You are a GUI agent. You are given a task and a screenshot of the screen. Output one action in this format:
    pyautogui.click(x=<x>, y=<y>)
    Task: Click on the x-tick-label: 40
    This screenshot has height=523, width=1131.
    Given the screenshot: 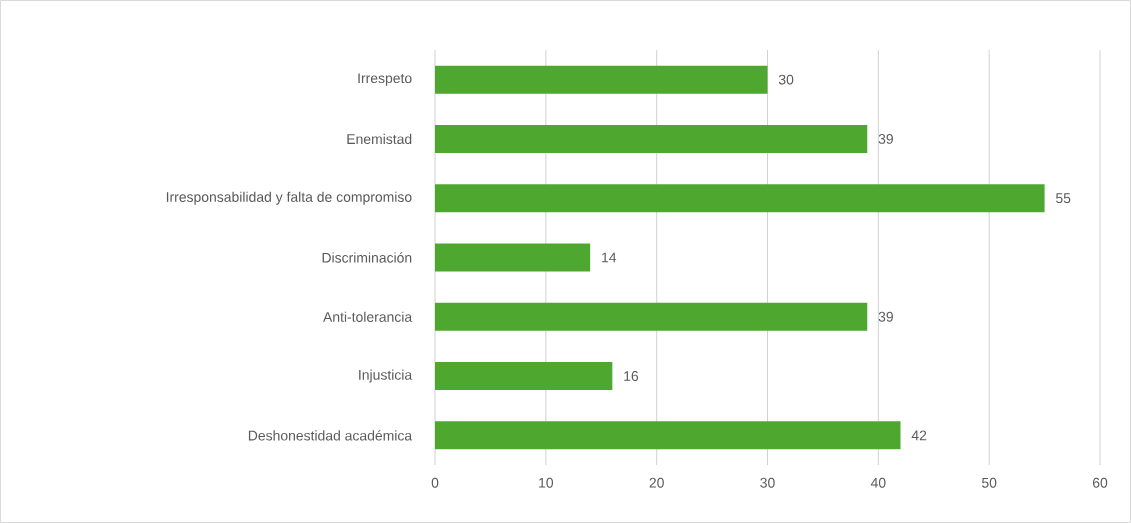 What is the action you would take?
    pyautogui.click(x=878, y=482)
    